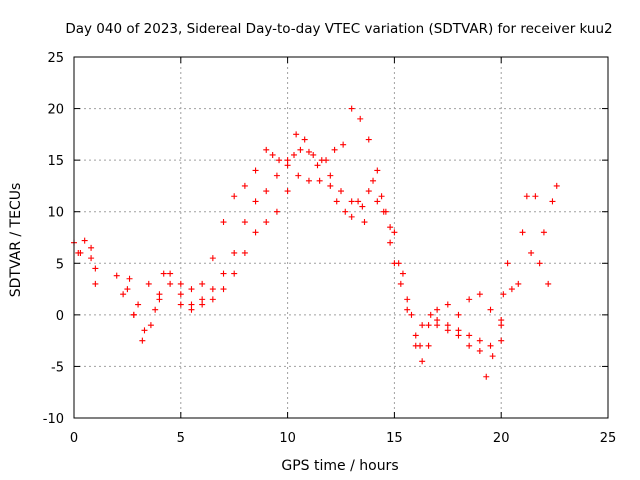 The width and height of the screenshot is (640, 480). I want to click on x-tick-label: 15, so click(394, 438).